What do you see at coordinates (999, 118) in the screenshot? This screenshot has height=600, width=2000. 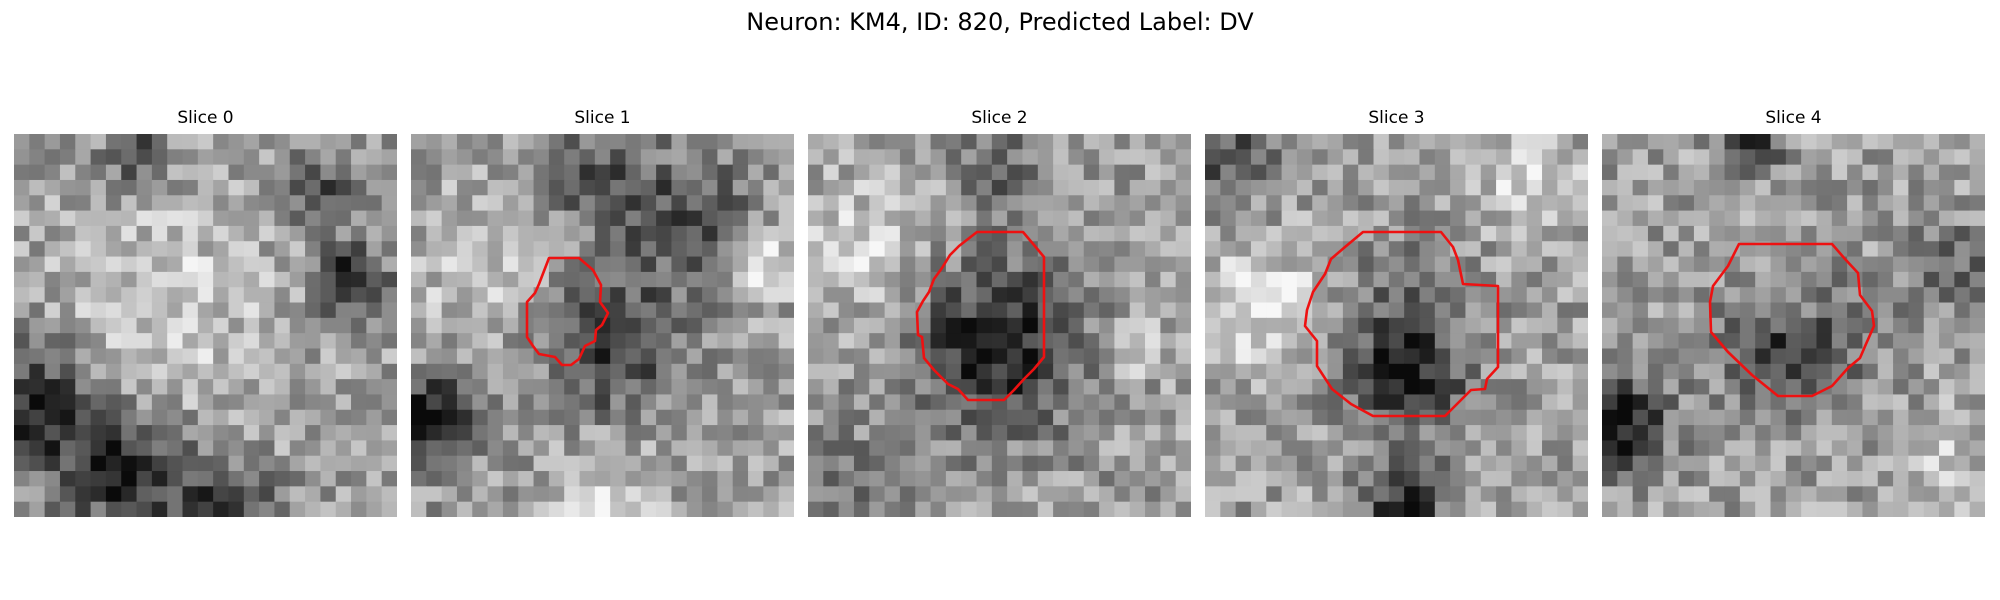 I see `slice-title-2: Slice 2` at bounding box center [999, 118].